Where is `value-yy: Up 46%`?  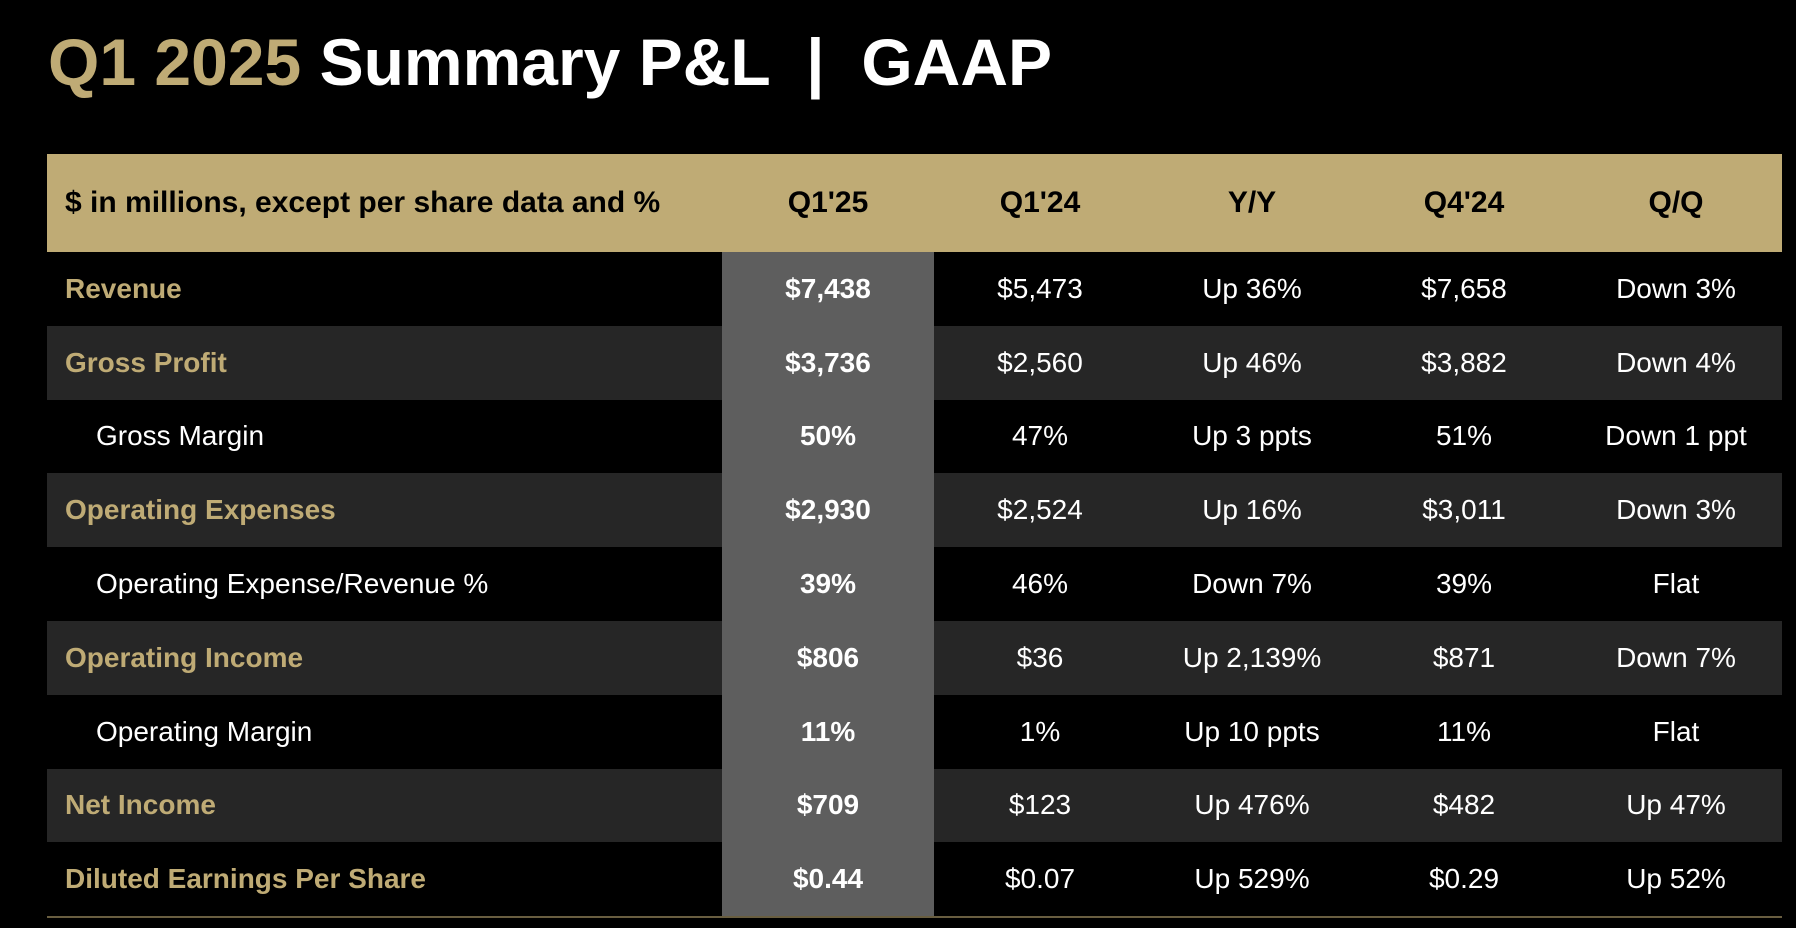
value-yy: Up 46% is located at coordinates (1252, 362).